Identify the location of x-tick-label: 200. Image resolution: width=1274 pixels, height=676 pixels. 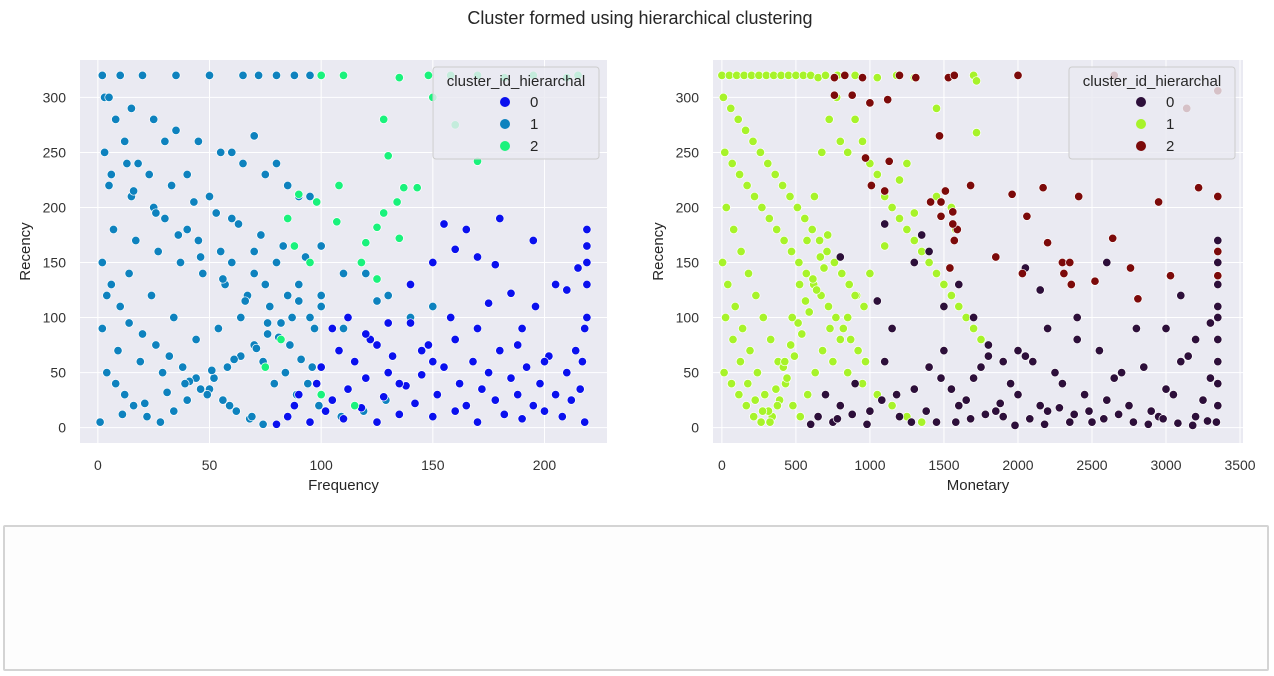
(545, 465).